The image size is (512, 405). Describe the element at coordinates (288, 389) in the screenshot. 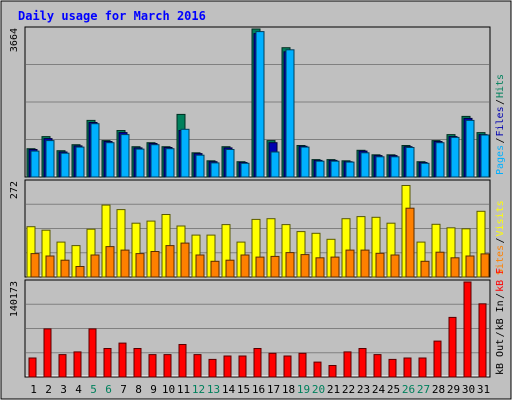

I see `x-tick-label: 18` at that location.